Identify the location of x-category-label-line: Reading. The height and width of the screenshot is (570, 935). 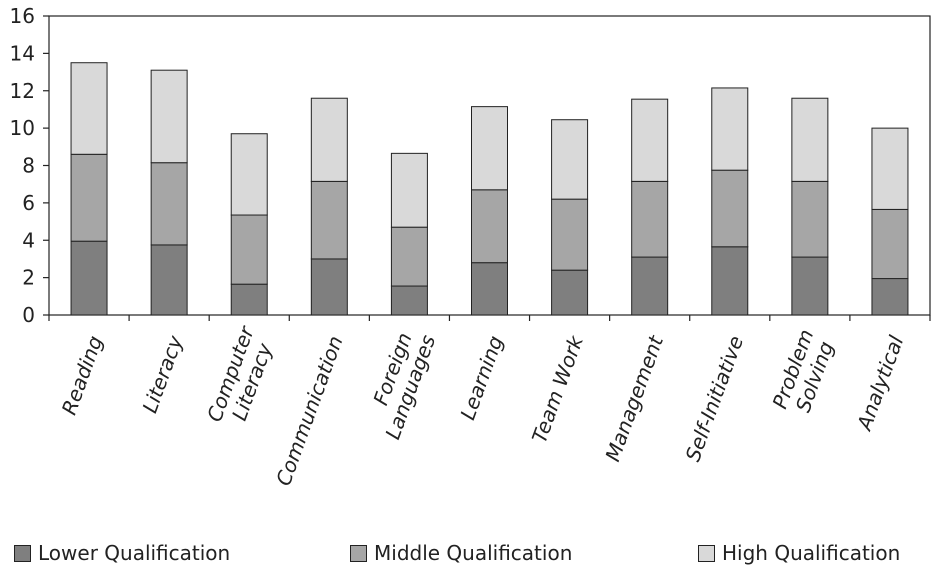
(82, 375).